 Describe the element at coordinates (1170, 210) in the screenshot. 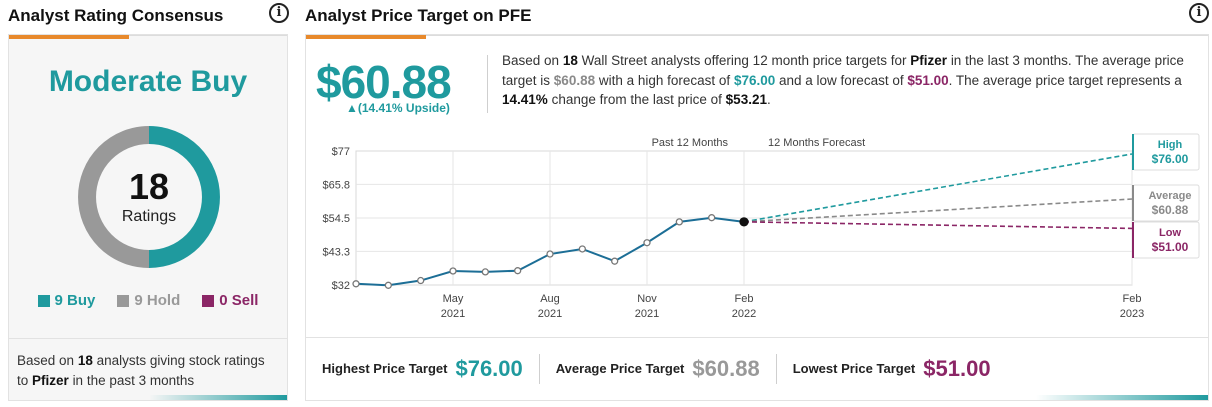

I see `forecast-average-value: $60.88` at that location.